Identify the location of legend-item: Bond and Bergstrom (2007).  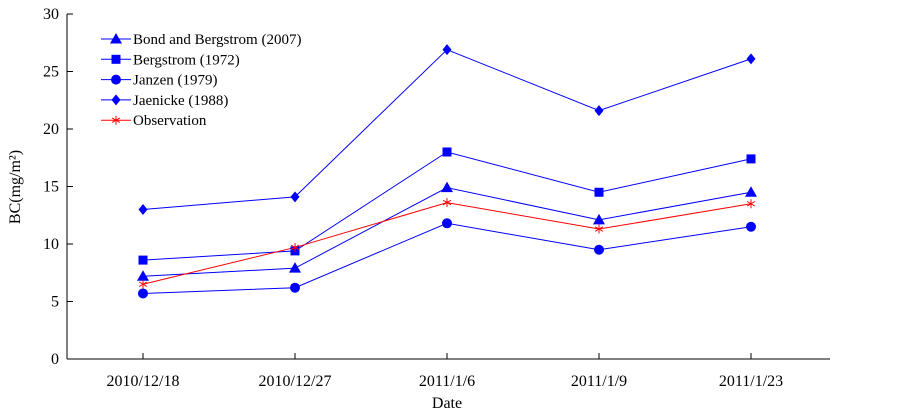
(201, 40).